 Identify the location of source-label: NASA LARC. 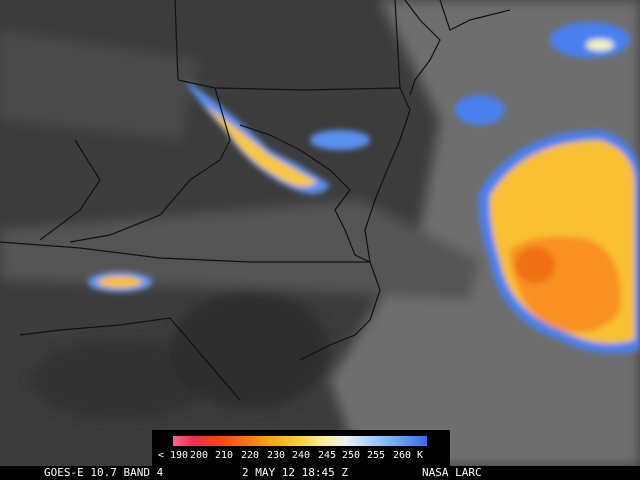
(452, 472).